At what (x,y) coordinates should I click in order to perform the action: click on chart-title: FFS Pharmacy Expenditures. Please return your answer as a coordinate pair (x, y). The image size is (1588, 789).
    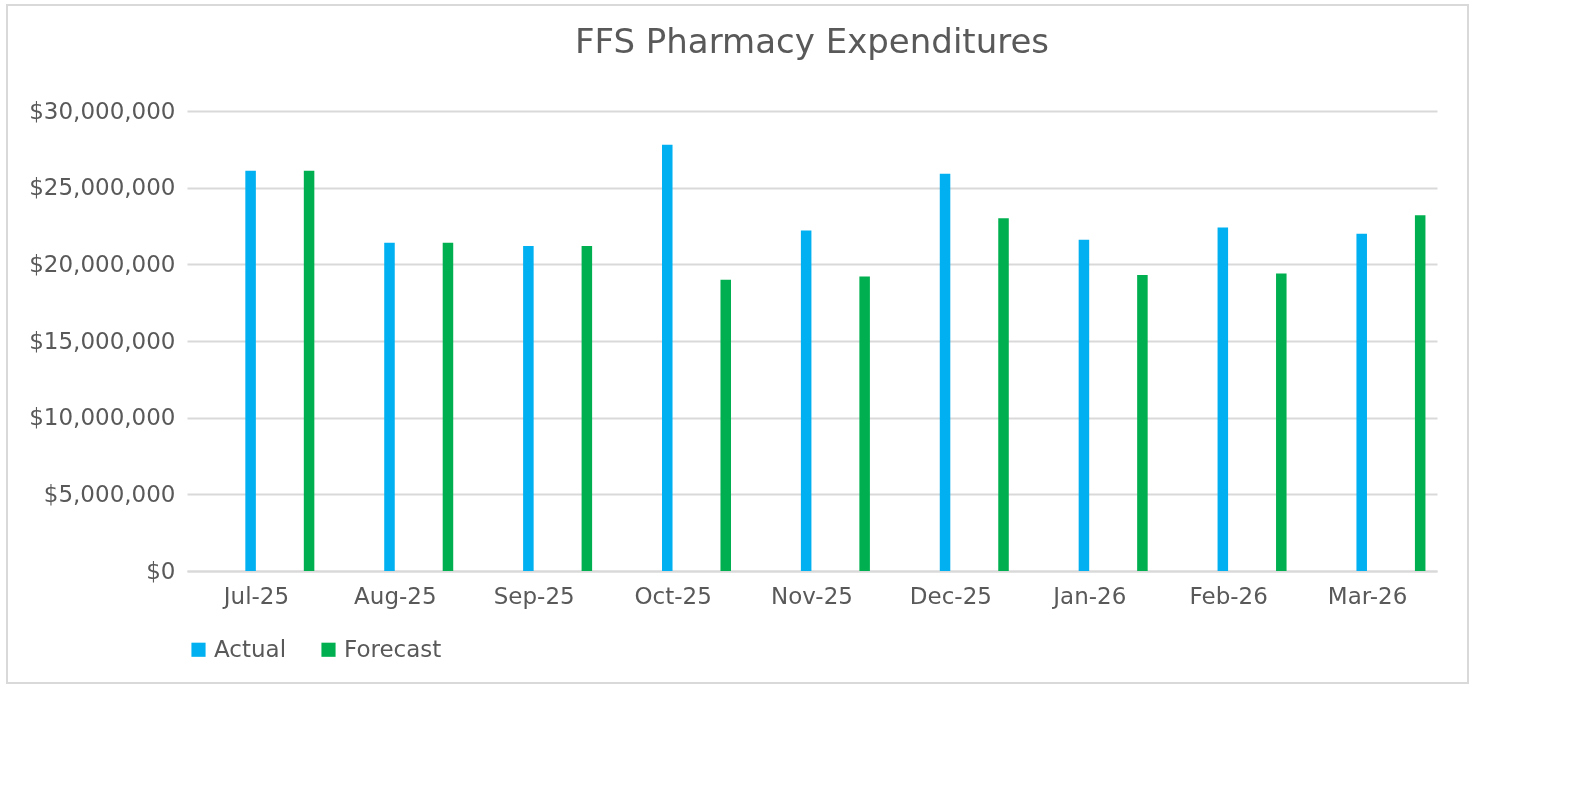
    Looking at the image, I should click on (812, 41).